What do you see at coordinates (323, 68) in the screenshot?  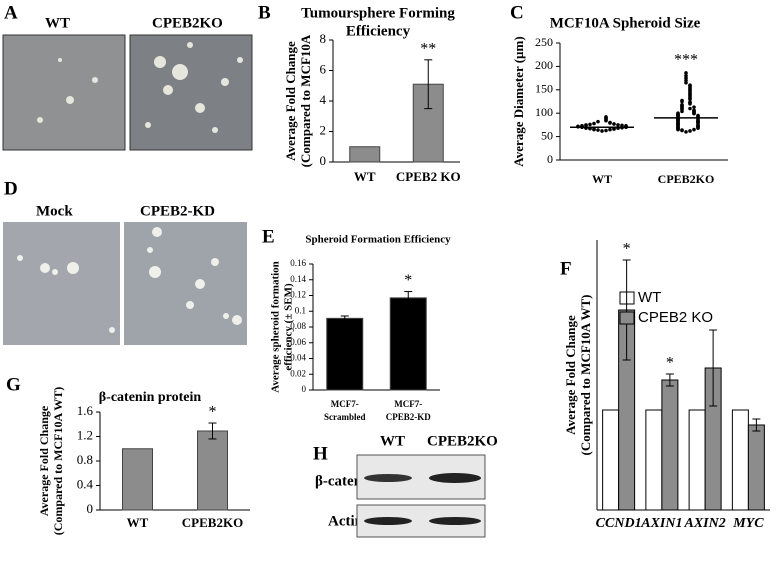 I see `y-tick-label: 6` at bounding box center [323, 68].